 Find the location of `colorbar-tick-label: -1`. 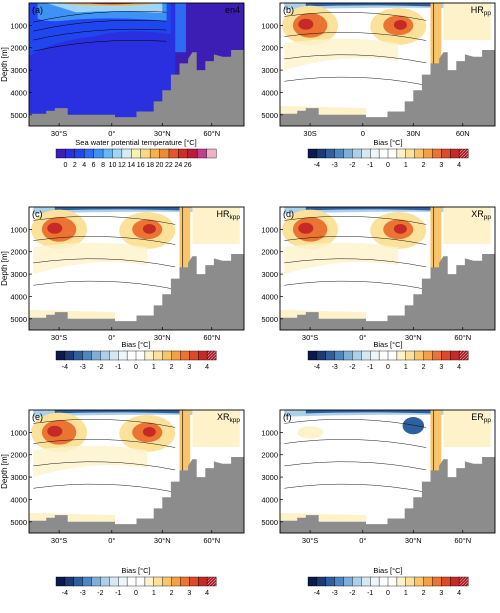

colorbar-tick-label: -1 is located at coordinates (370, 165).